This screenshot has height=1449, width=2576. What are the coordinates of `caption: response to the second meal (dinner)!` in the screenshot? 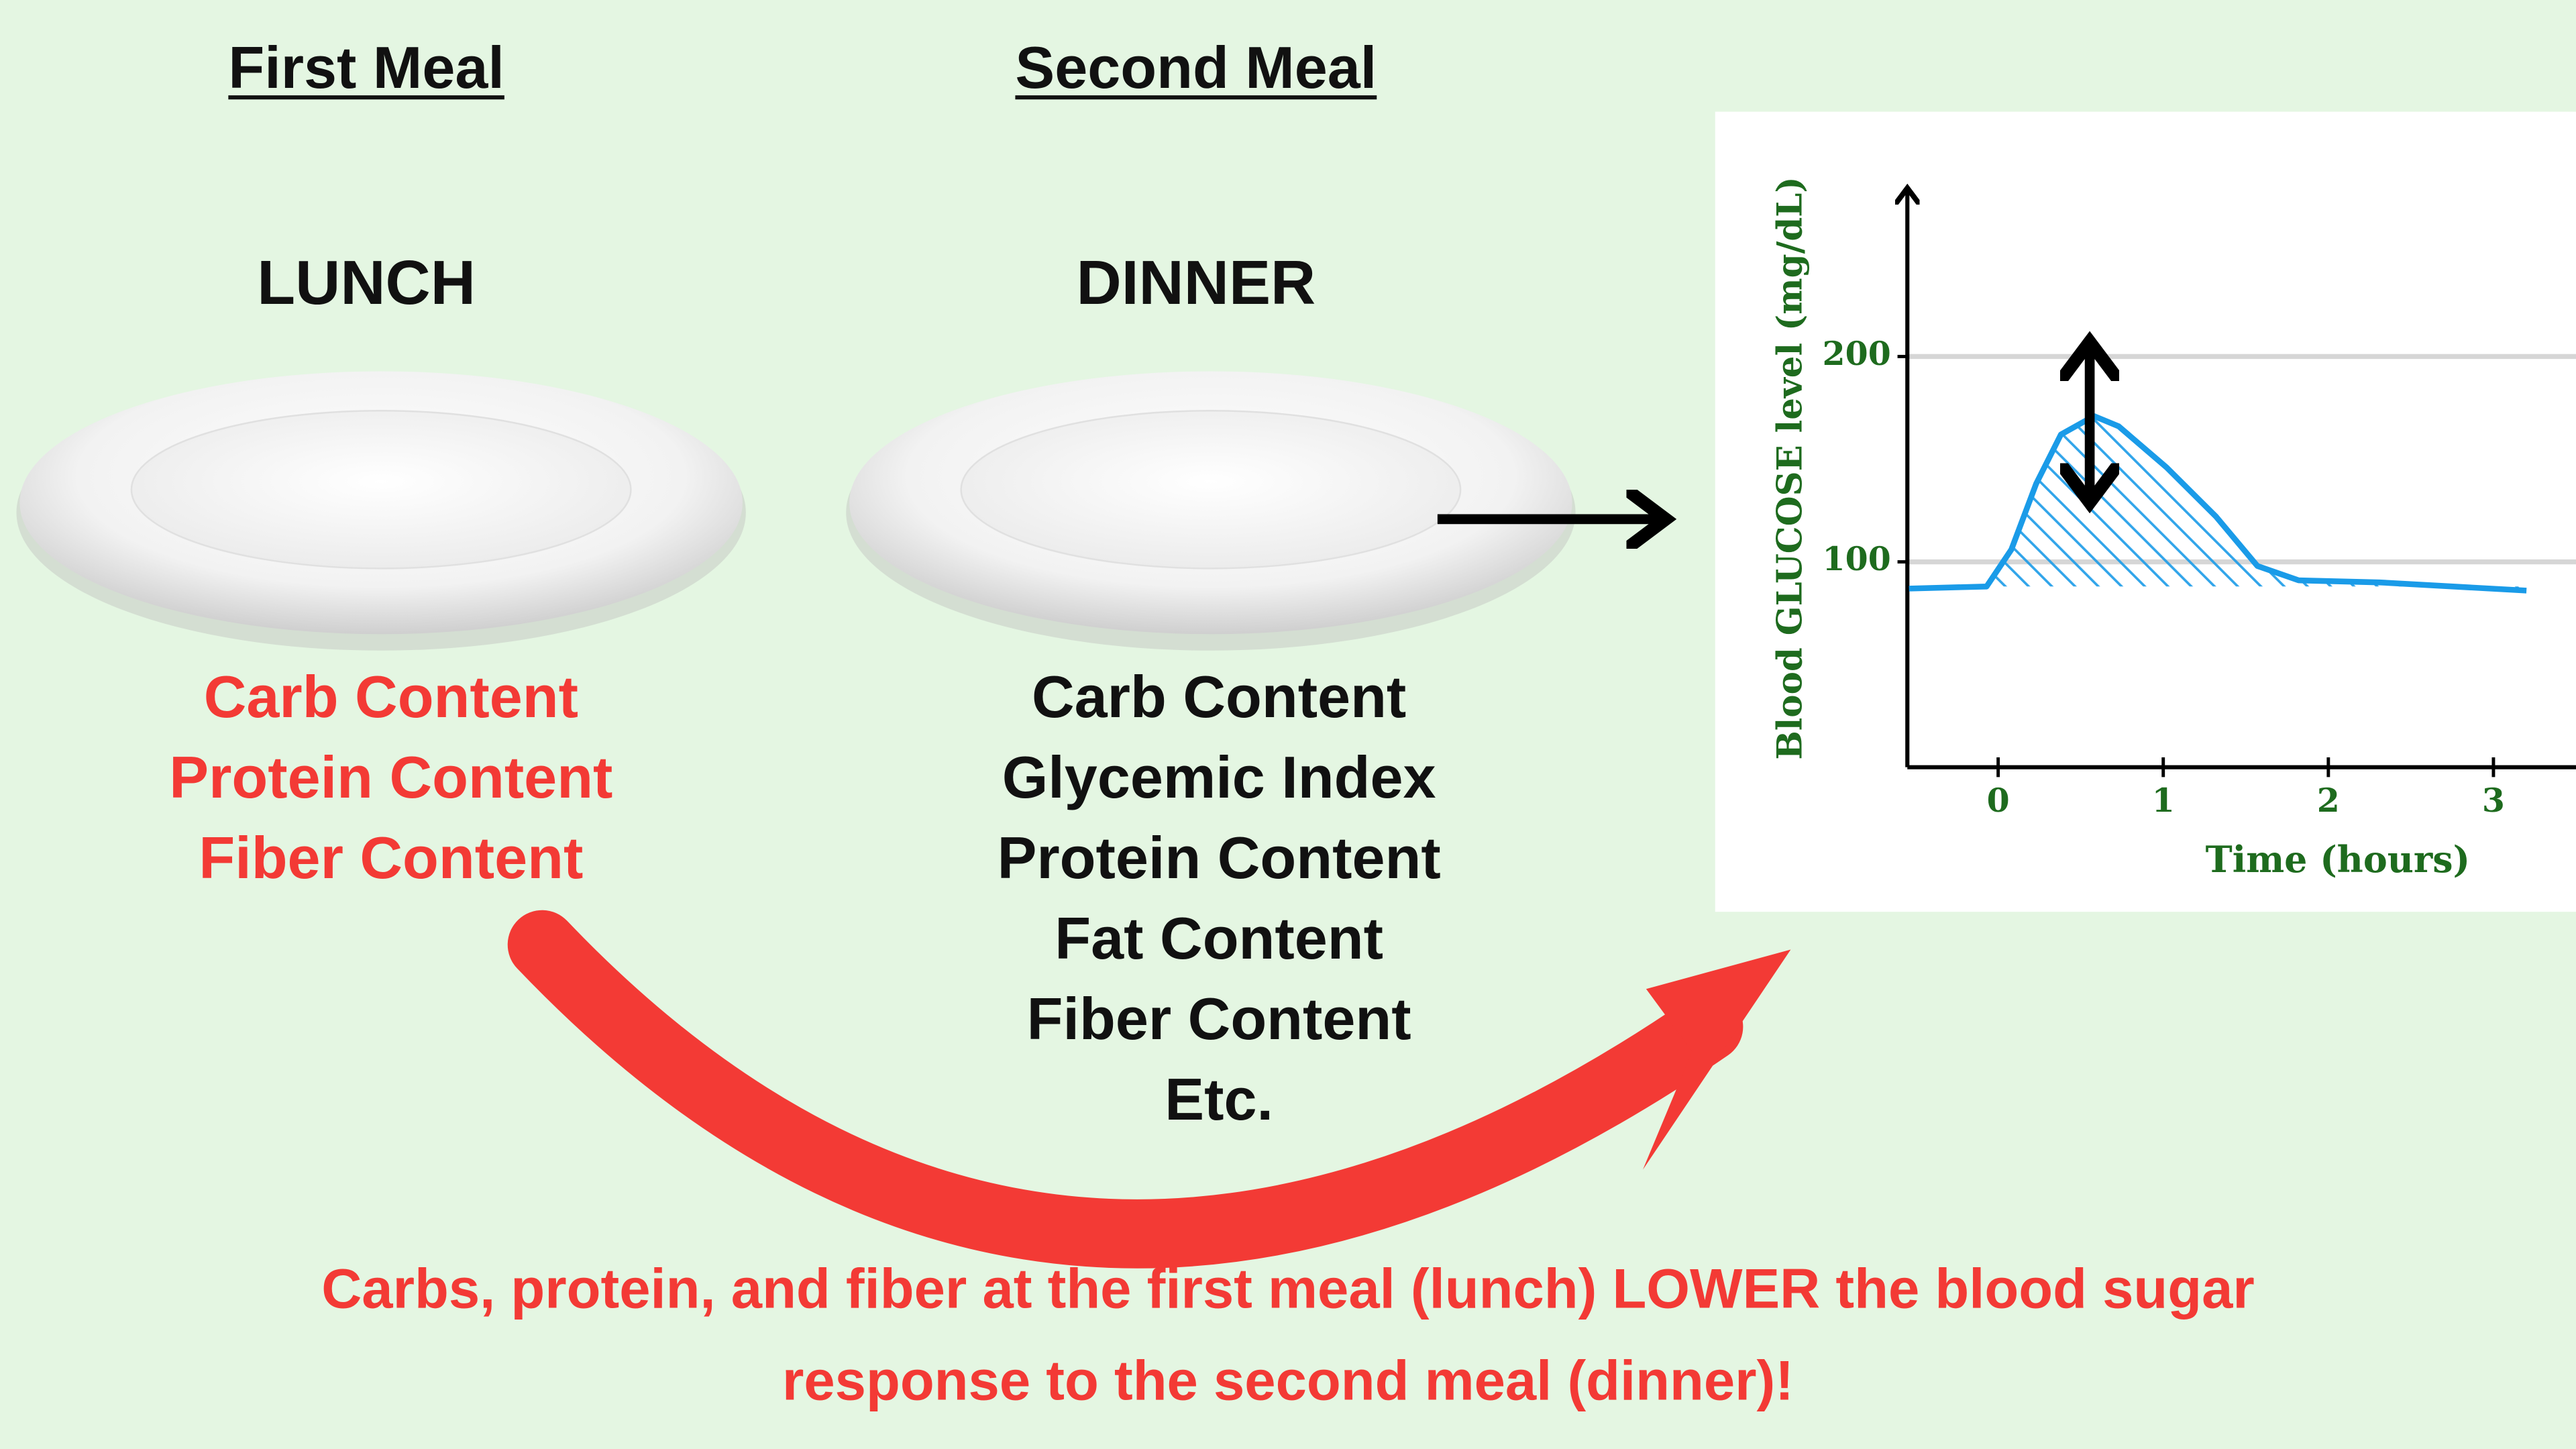 It's located at (1288, 1380).